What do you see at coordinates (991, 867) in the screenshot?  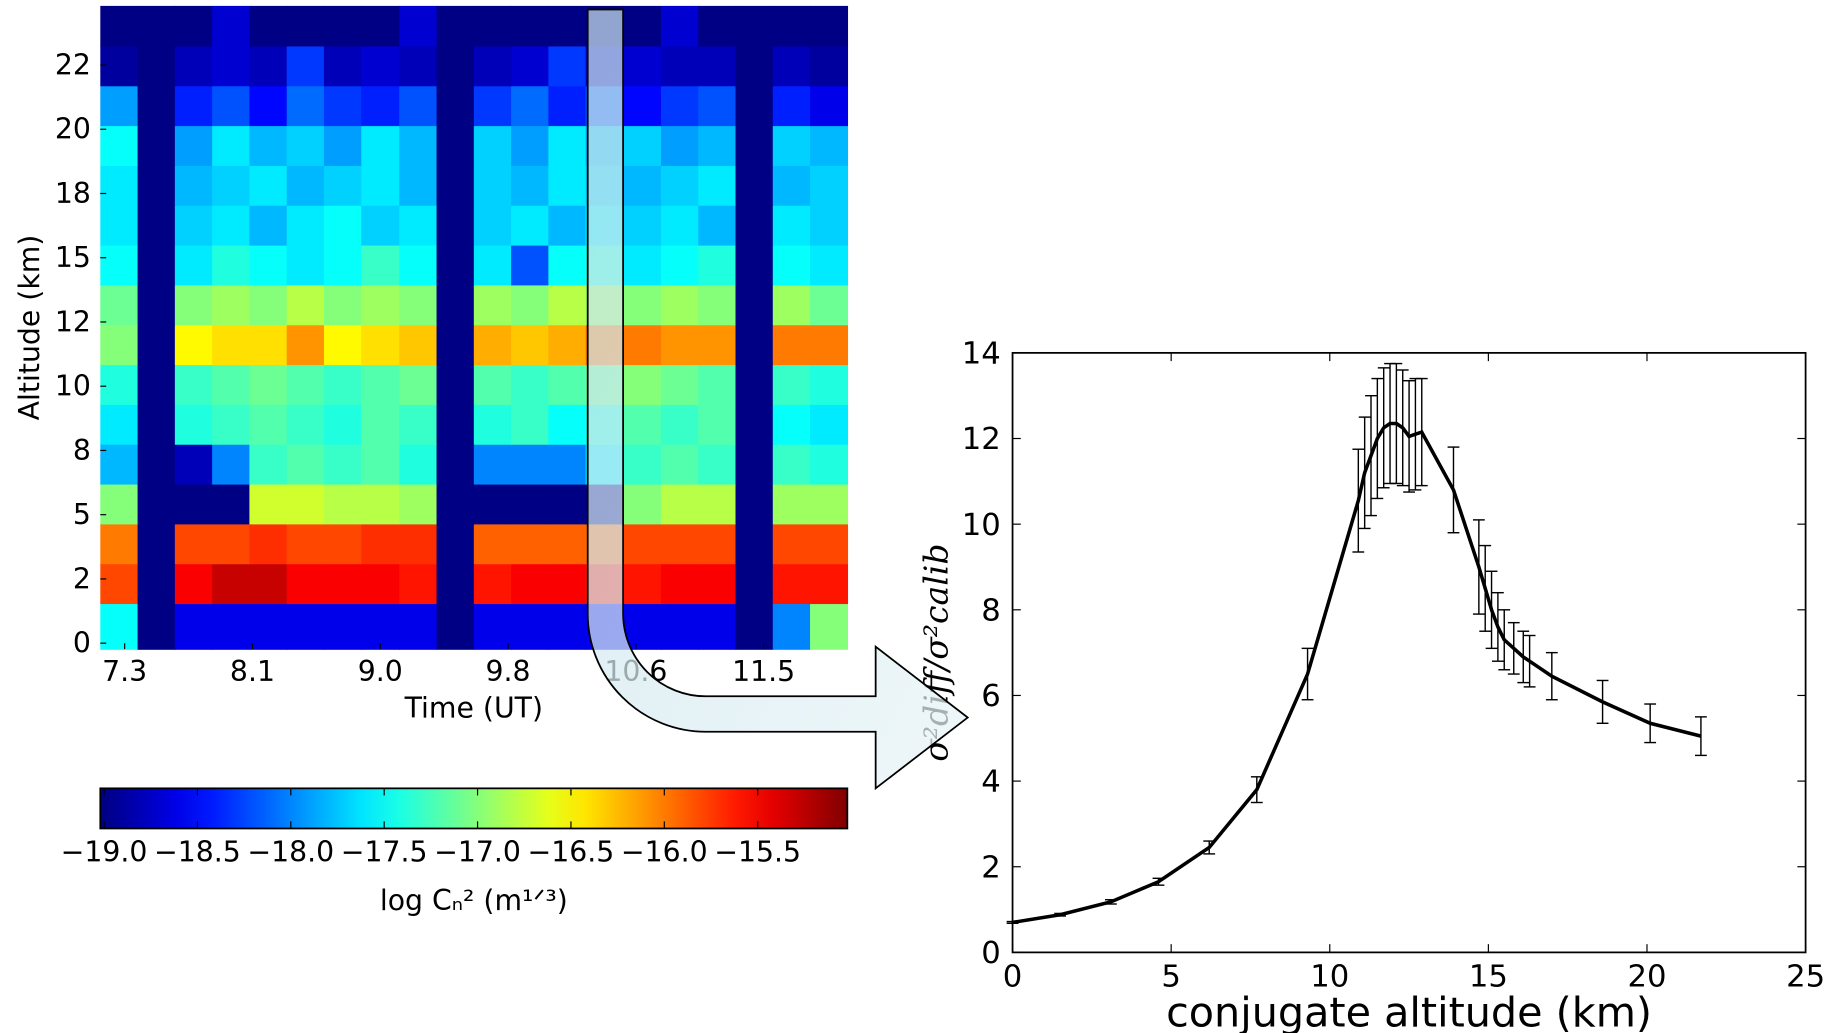 I see `y-tick-label: 2` at bounding box center [991, 867].